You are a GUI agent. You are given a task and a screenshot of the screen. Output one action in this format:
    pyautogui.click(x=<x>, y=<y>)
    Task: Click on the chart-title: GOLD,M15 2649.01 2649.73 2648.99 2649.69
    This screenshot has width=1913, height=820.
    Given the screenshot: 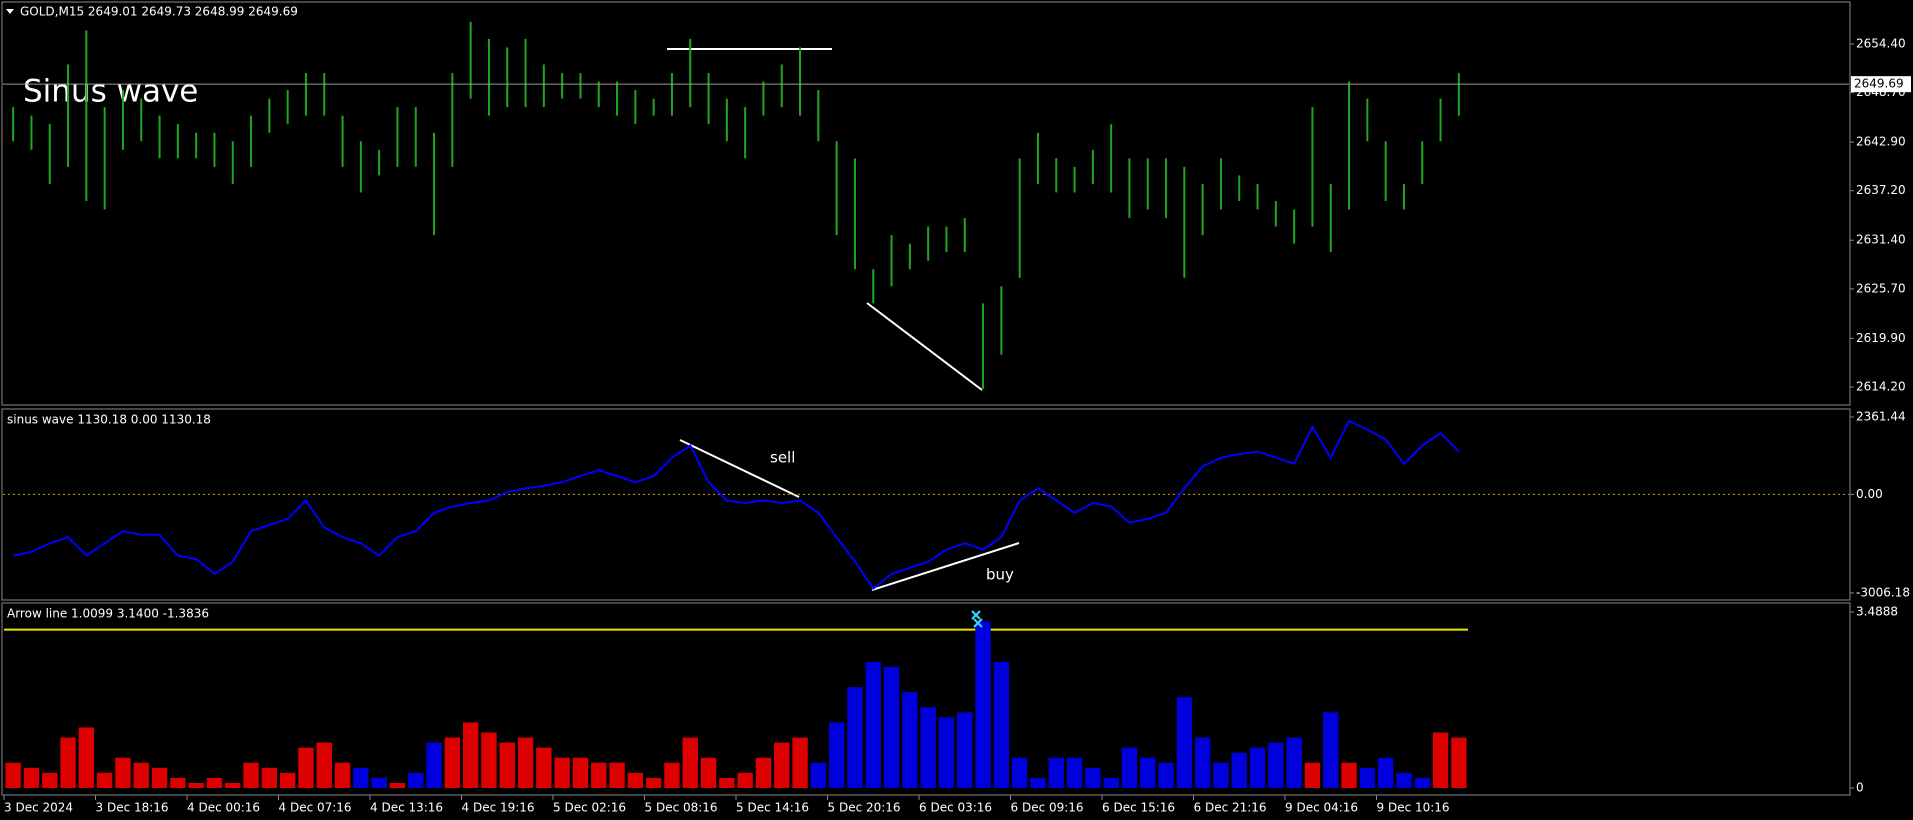 What is the action you would take?
    pyautogui.click(x=159, y=12)
    